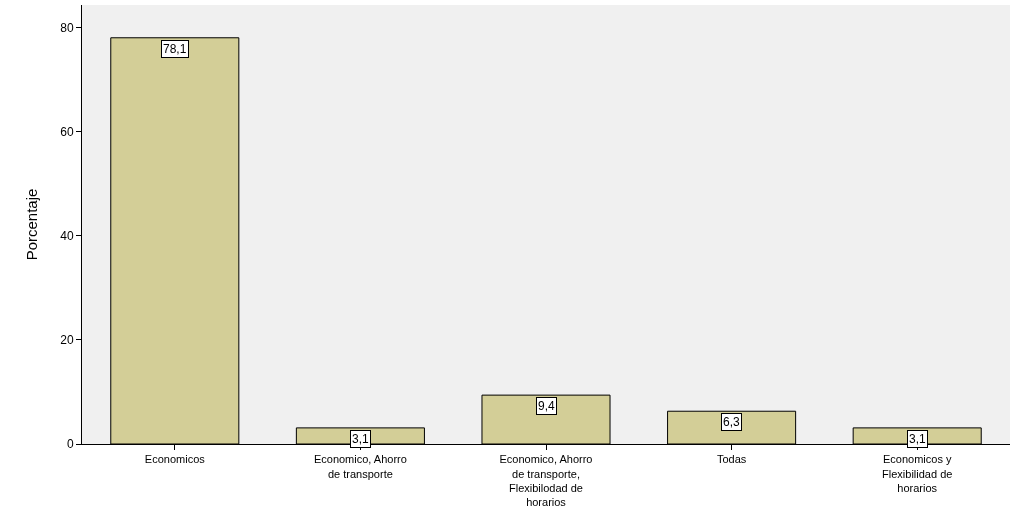 Image resolution: width=1024 pixels, height=506 pixels. What do you see at coordinates (546, 479) in the screenshot?
I see `x-tick-label: Economico, Ahorro de transporte, Flexibilodad de horarios` at bounding box center [546, 479].